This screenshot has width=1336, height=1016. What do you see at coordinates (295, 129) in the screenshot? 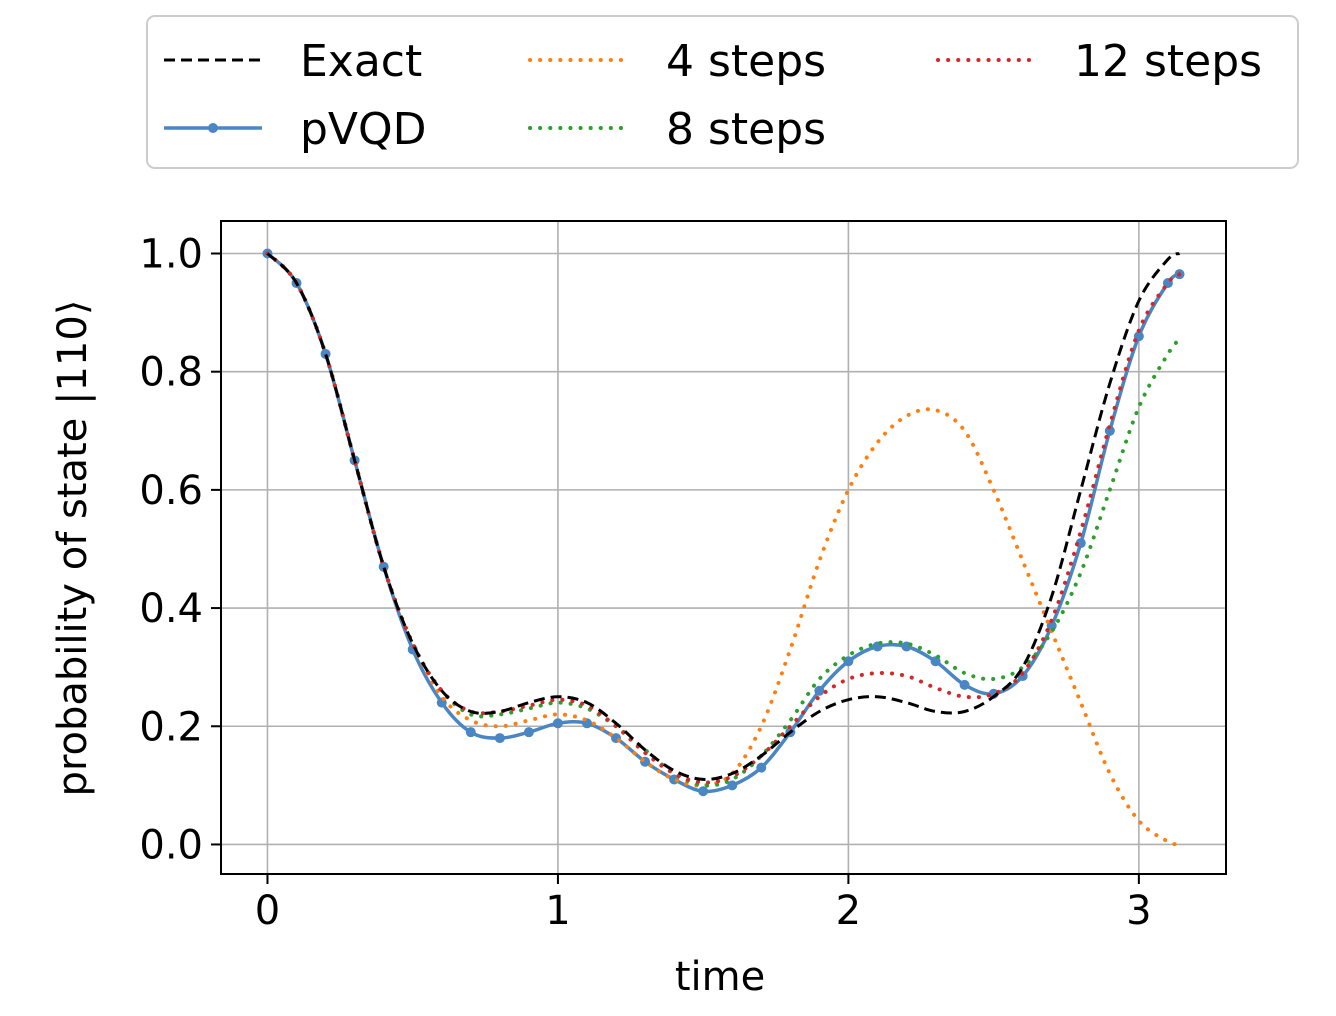
I see `legend-item-pvqd: pVQD` at bounding box center [295, 129].